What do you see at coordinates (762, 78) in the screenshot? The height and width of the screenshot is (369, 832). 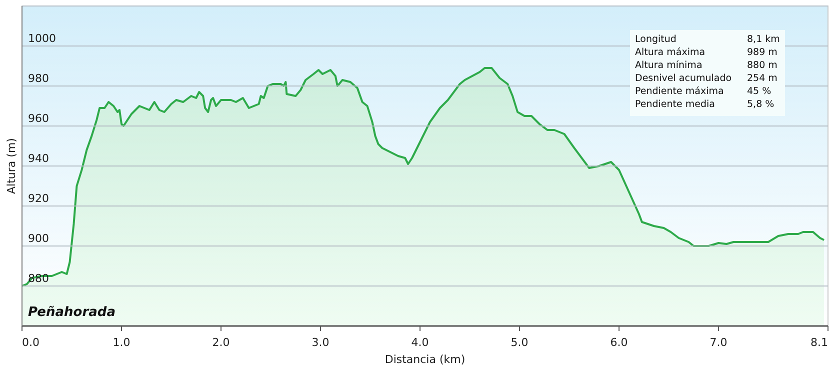 I see `annotation: 254 m` at bounding box center [762, 78].